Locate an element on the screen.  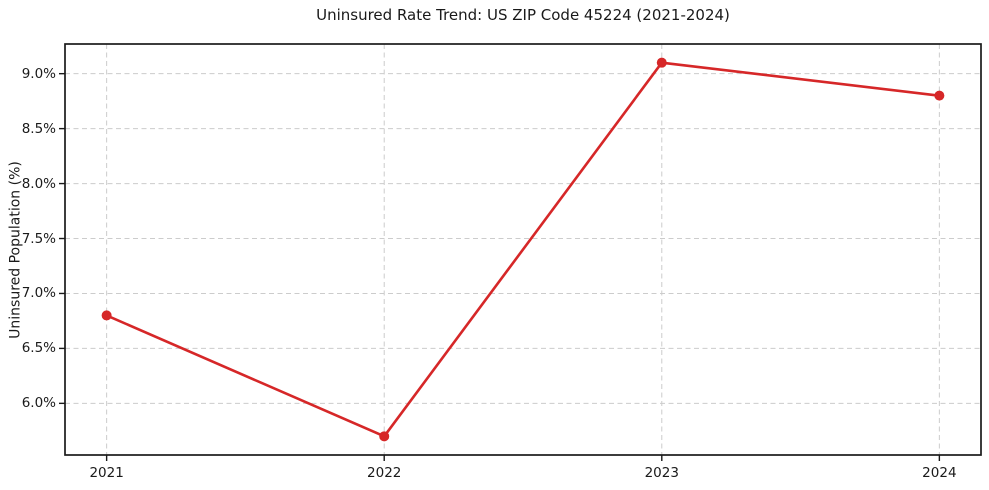
y-tick-label: 7.0% is located at coordinates (38, 293).